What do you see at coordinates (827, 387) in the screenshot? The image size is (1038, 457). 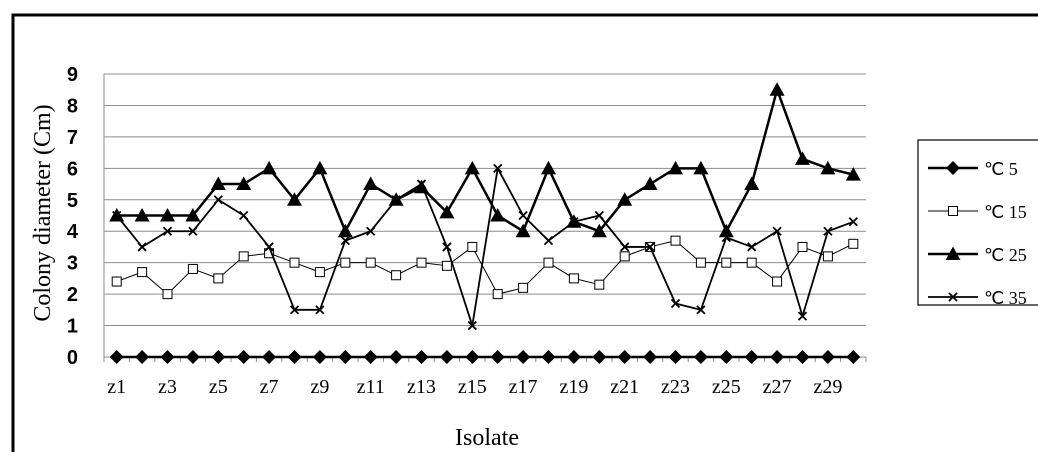 I see `x-tick-label: z29` at bounding box center [827, 387].